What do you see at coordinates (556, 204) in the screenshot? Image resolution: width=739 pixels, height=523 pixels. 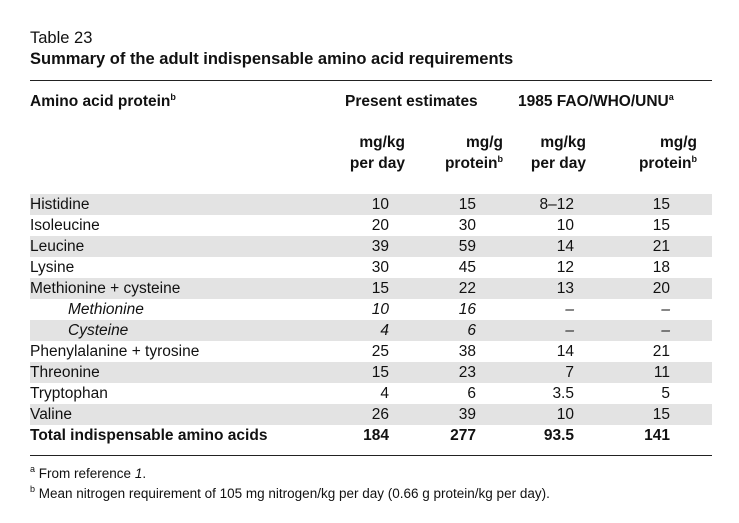 I see `cell-1985-mgkg: 8–12` at bounding box center [556, 204].